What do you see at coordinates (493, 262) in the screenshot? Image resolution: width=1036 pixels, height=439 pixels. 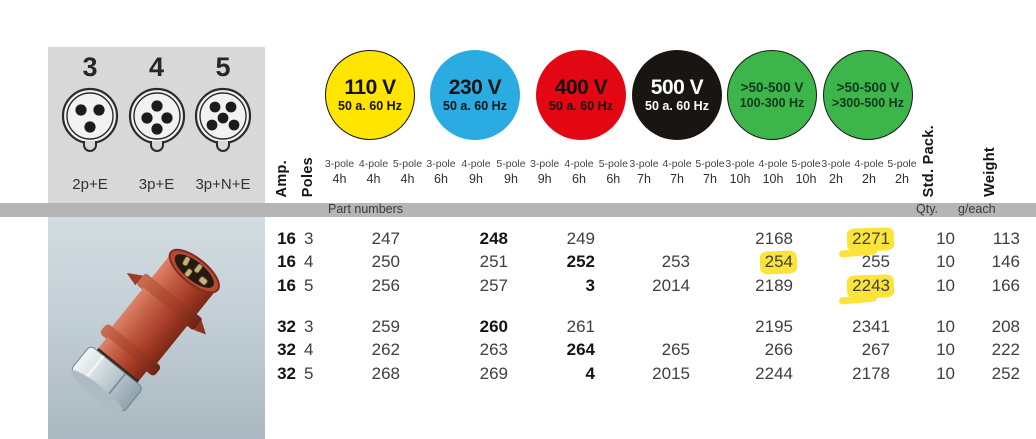 I see `part-number-cell: 251` at bounding box center [493, 262].